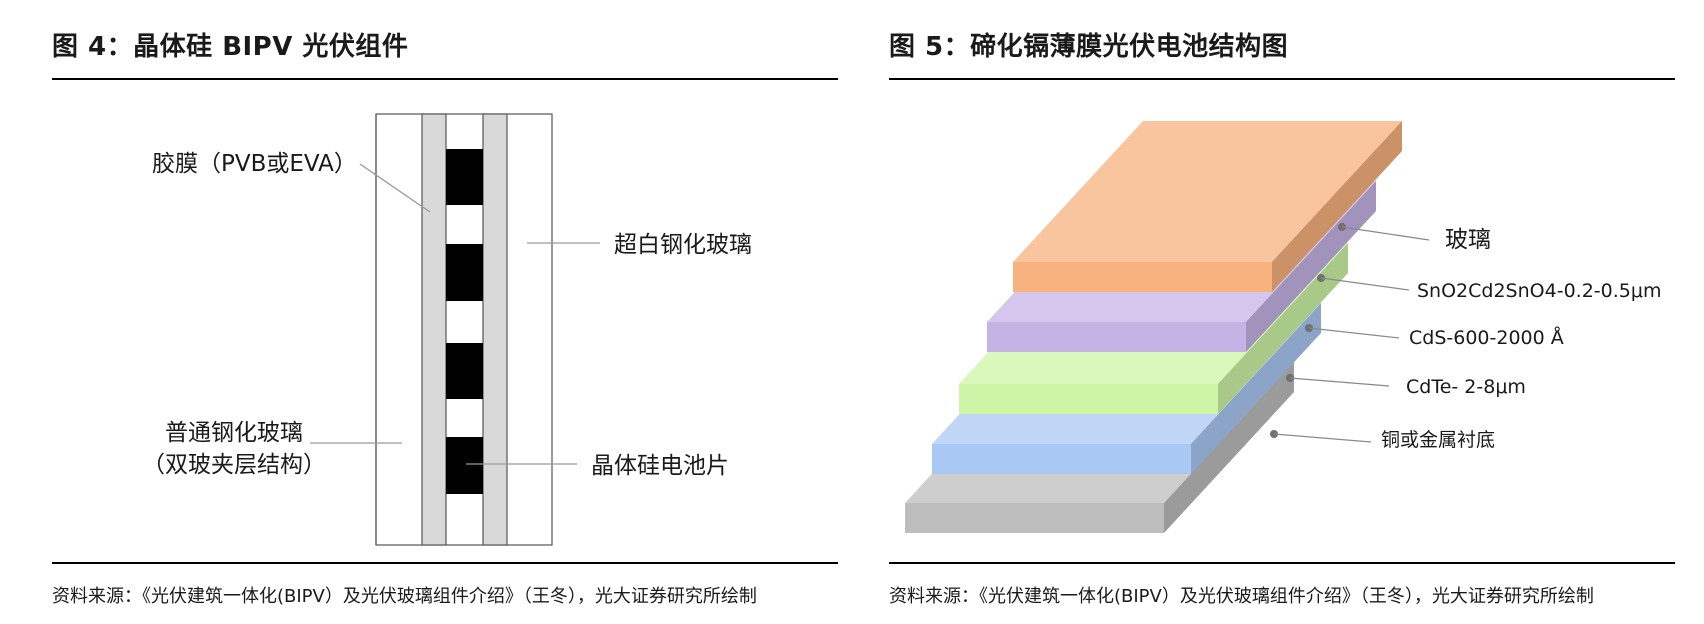  Describe the element at coordinates (1207, 191) in the screenshot. I see `layer-1-top-face` at that location.